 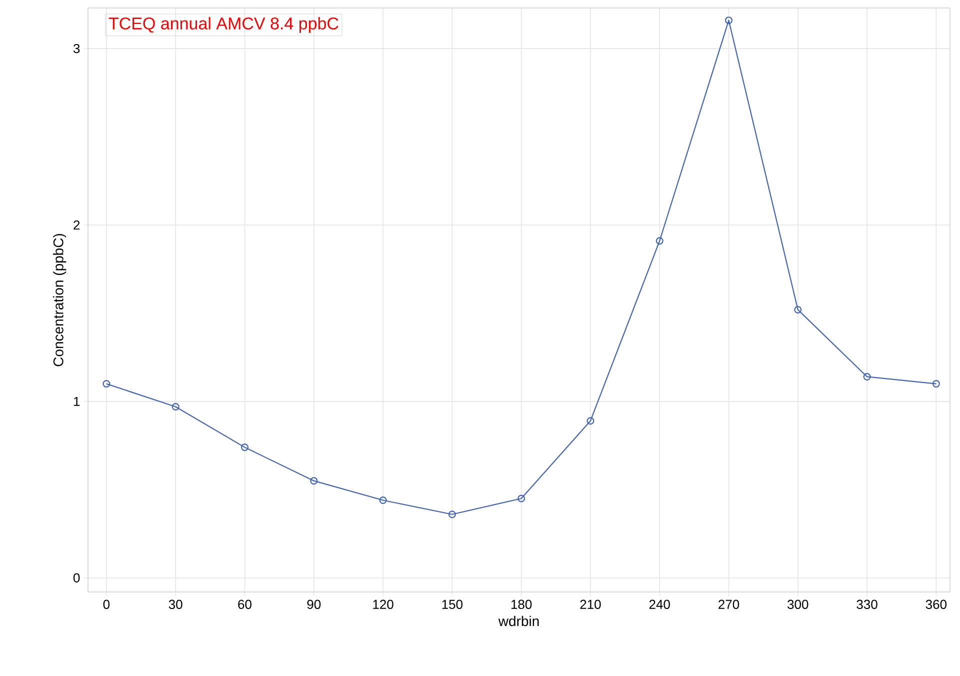 What do you see at coordinates (175, 604) in the screenshot?
I see `x-tick-label: 30` at bounding box center [175, 604].